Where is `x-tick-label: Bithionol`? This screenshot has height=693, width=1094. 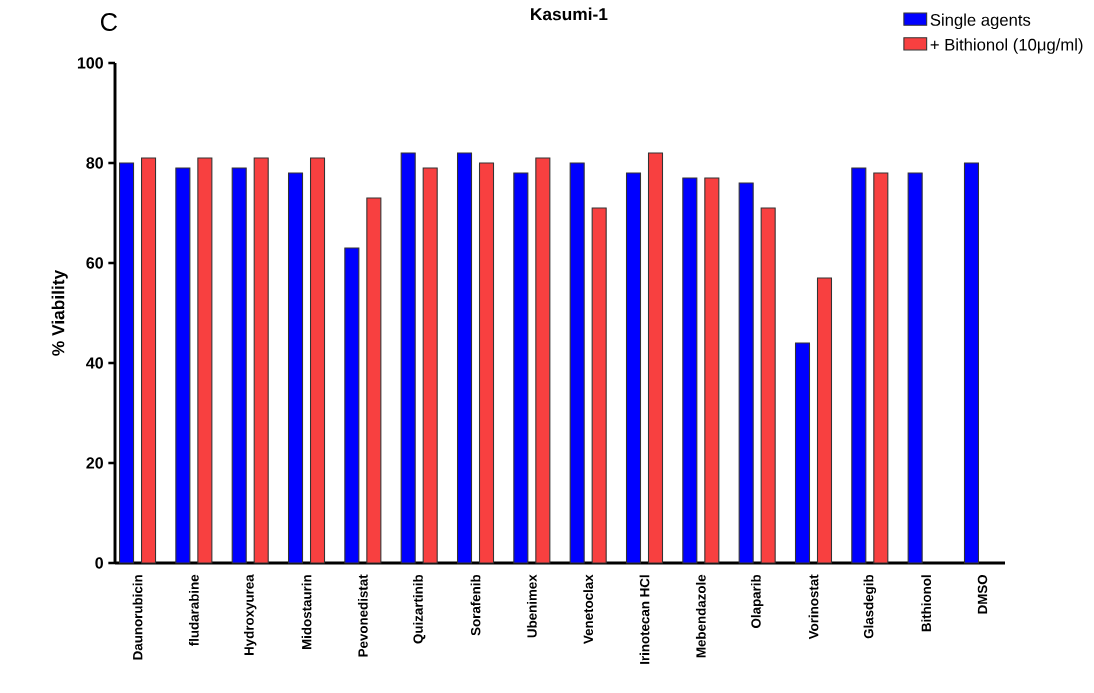 x-tick-label: Bithionol is located at coordinates (926, 603).